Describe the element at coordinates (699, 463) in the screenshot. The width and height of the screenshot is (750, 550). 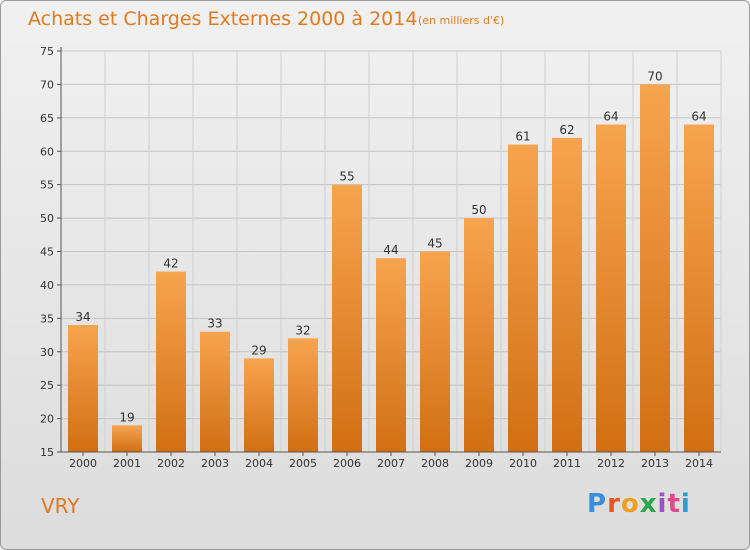
I see `x-tick-label: 2014` at that location.